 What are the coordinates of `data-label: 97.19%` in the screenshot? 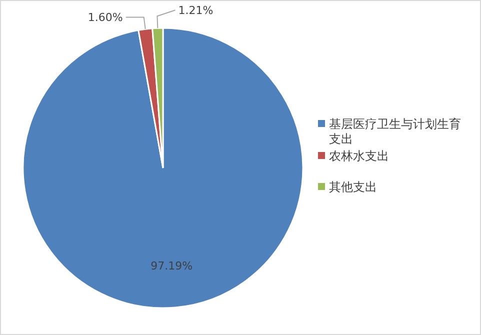 It's located at (171, 266).